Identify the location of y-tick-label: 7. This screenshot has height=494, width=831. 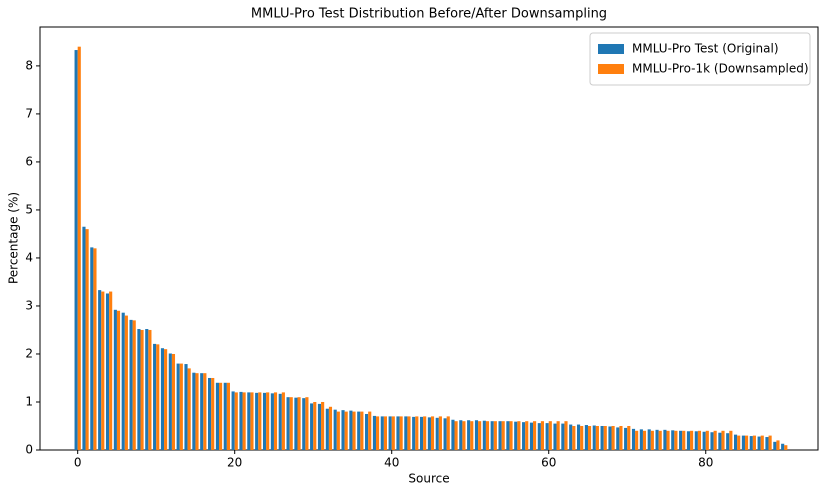
(29, 113).